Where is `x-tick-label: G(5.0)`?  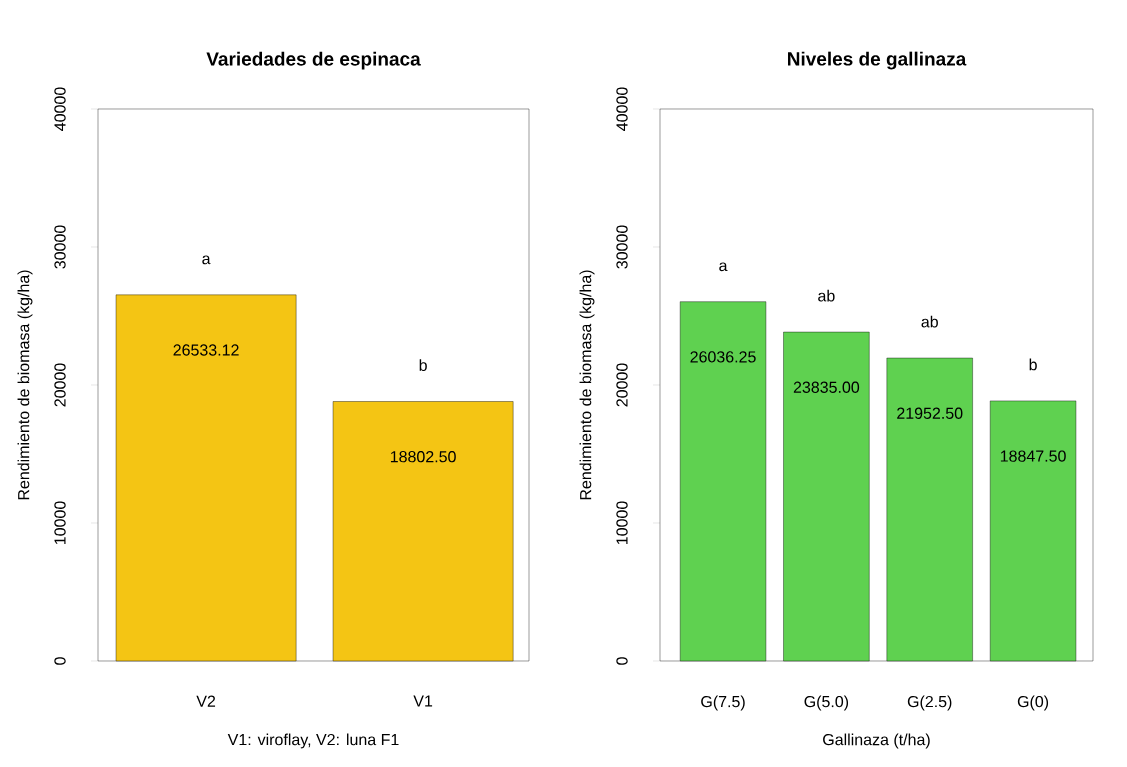 x-tick-label: G(5.0) is located at coordinates (826, 703).